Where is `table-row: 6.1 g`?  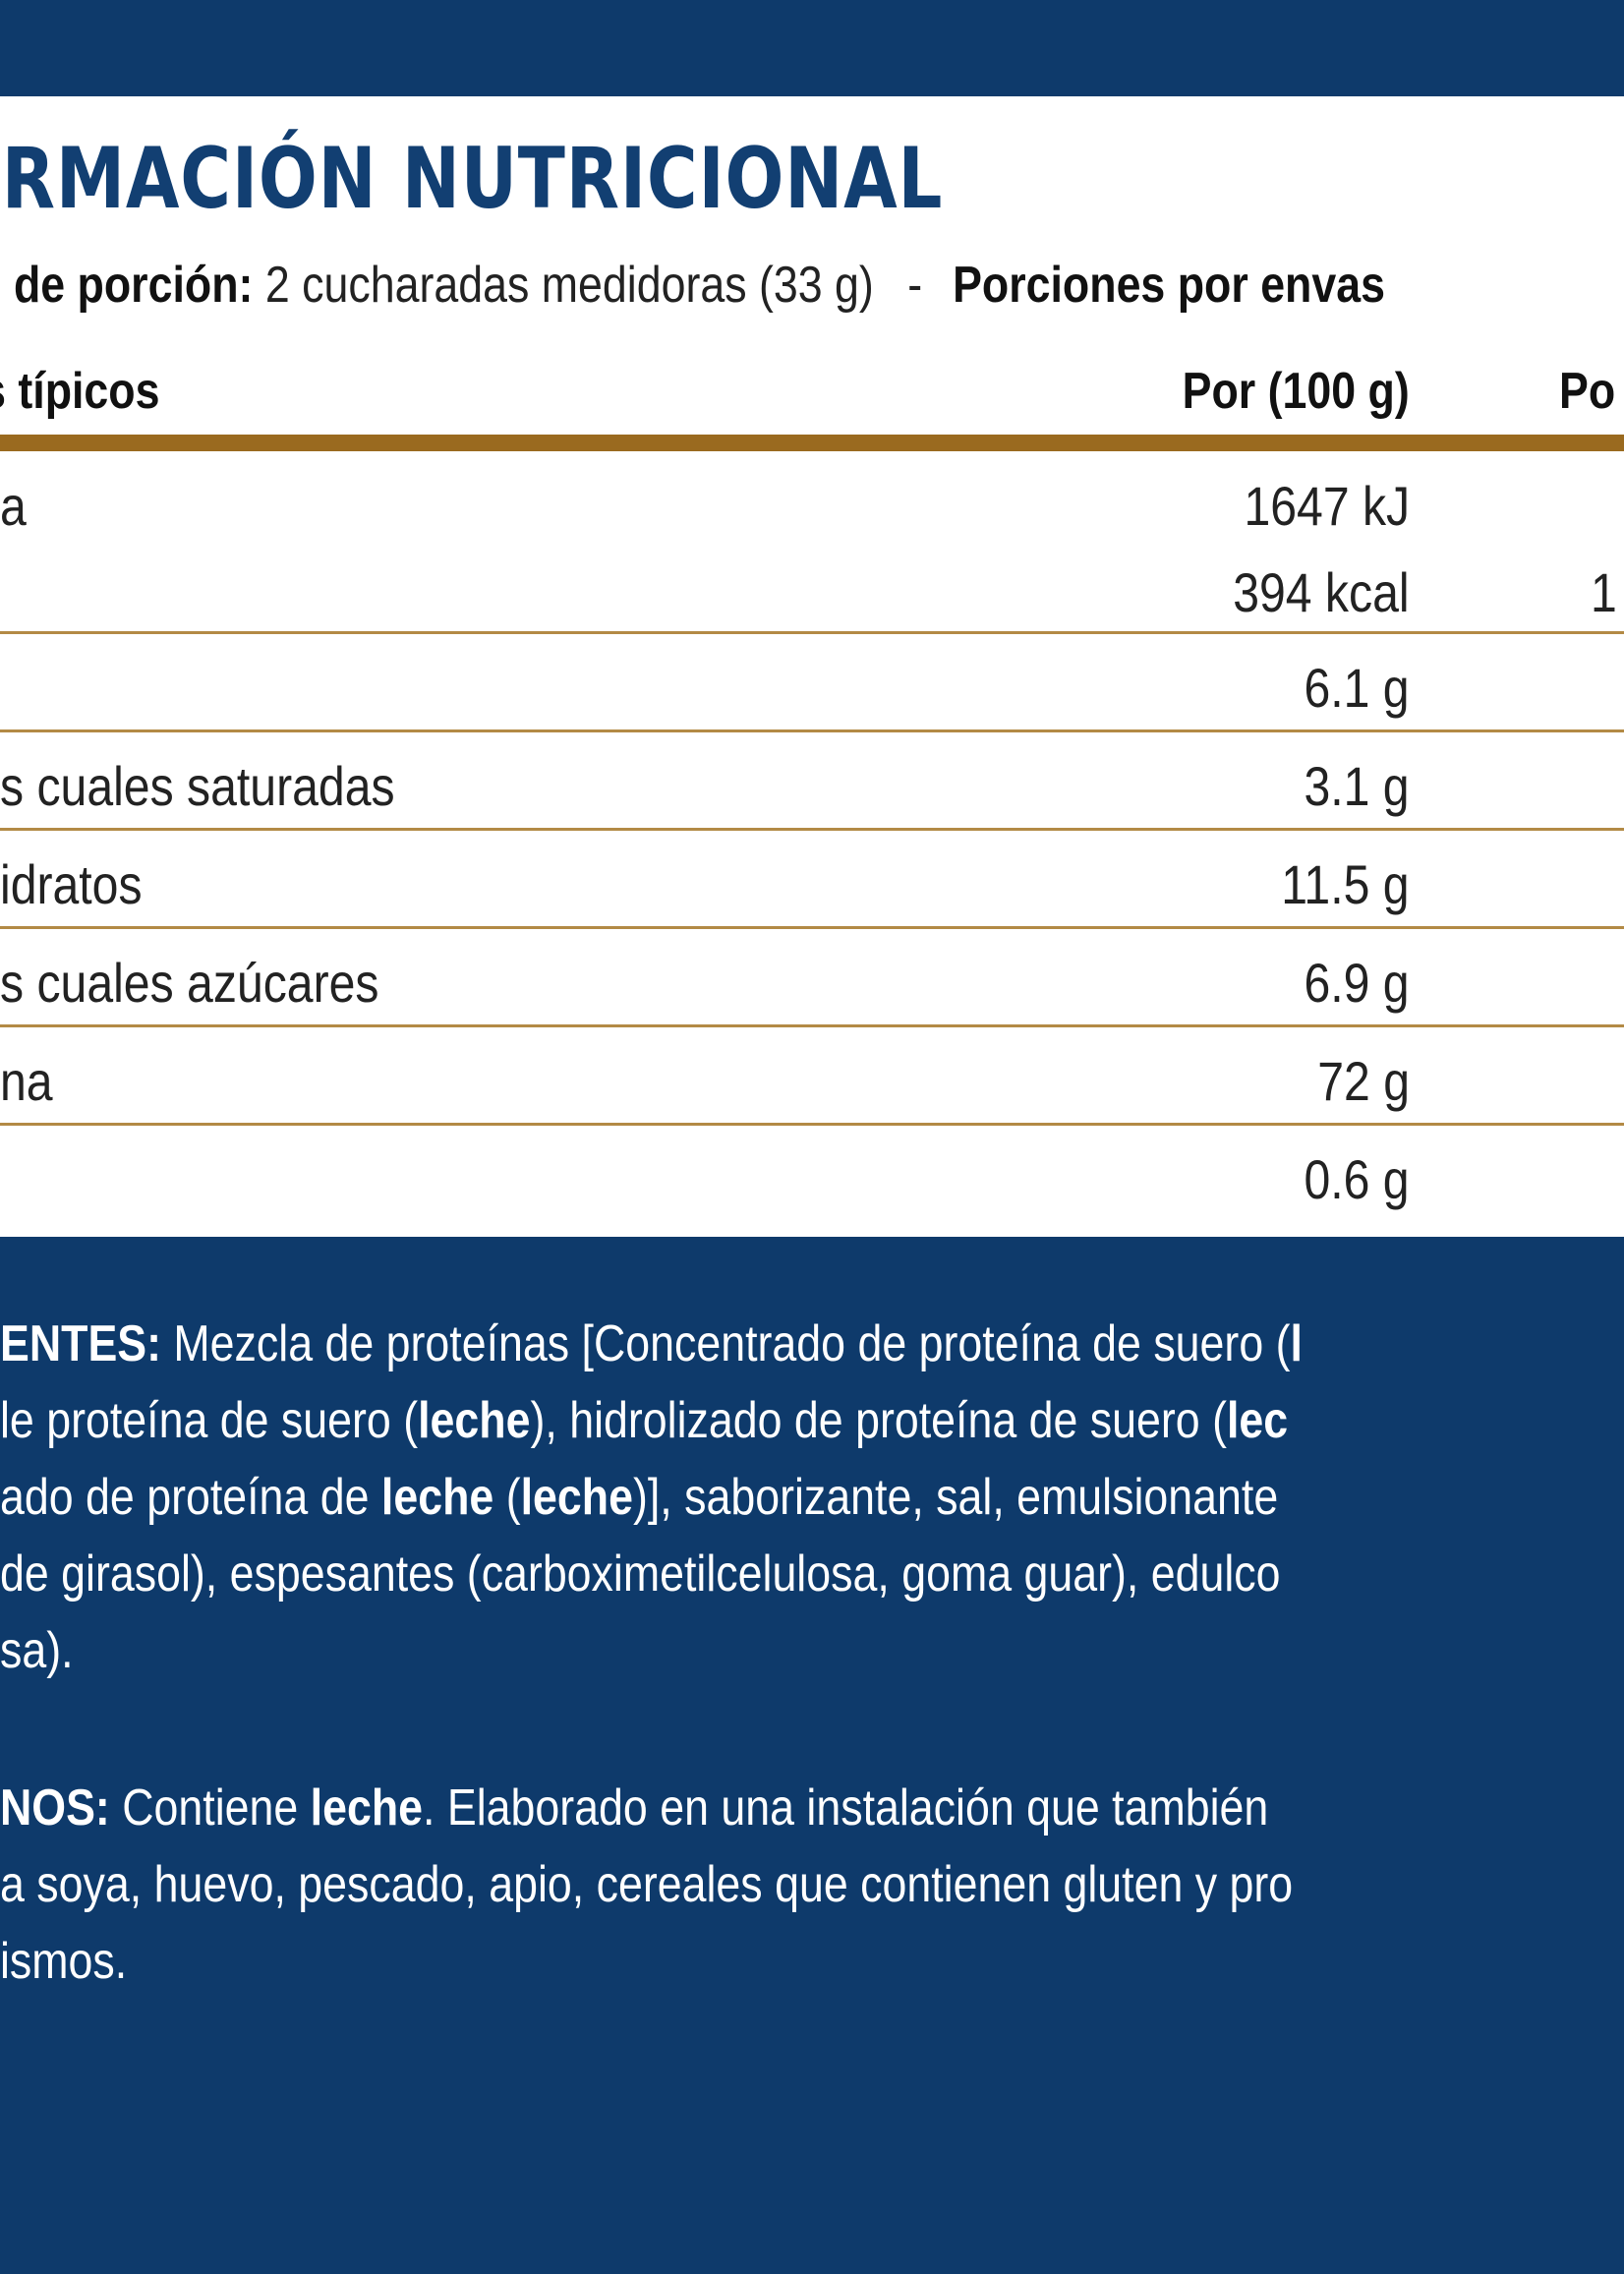
table-row: 6.1 g is located at coordinates (812, 683).